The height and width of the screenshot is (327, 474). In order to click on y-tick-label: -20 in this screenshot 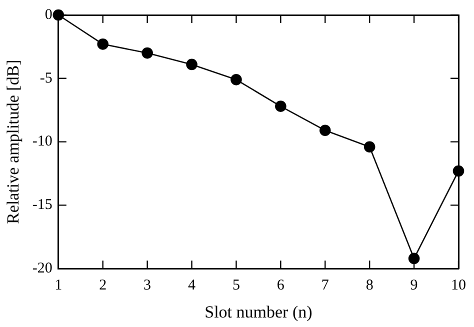, I will do `click(42, 268)`.